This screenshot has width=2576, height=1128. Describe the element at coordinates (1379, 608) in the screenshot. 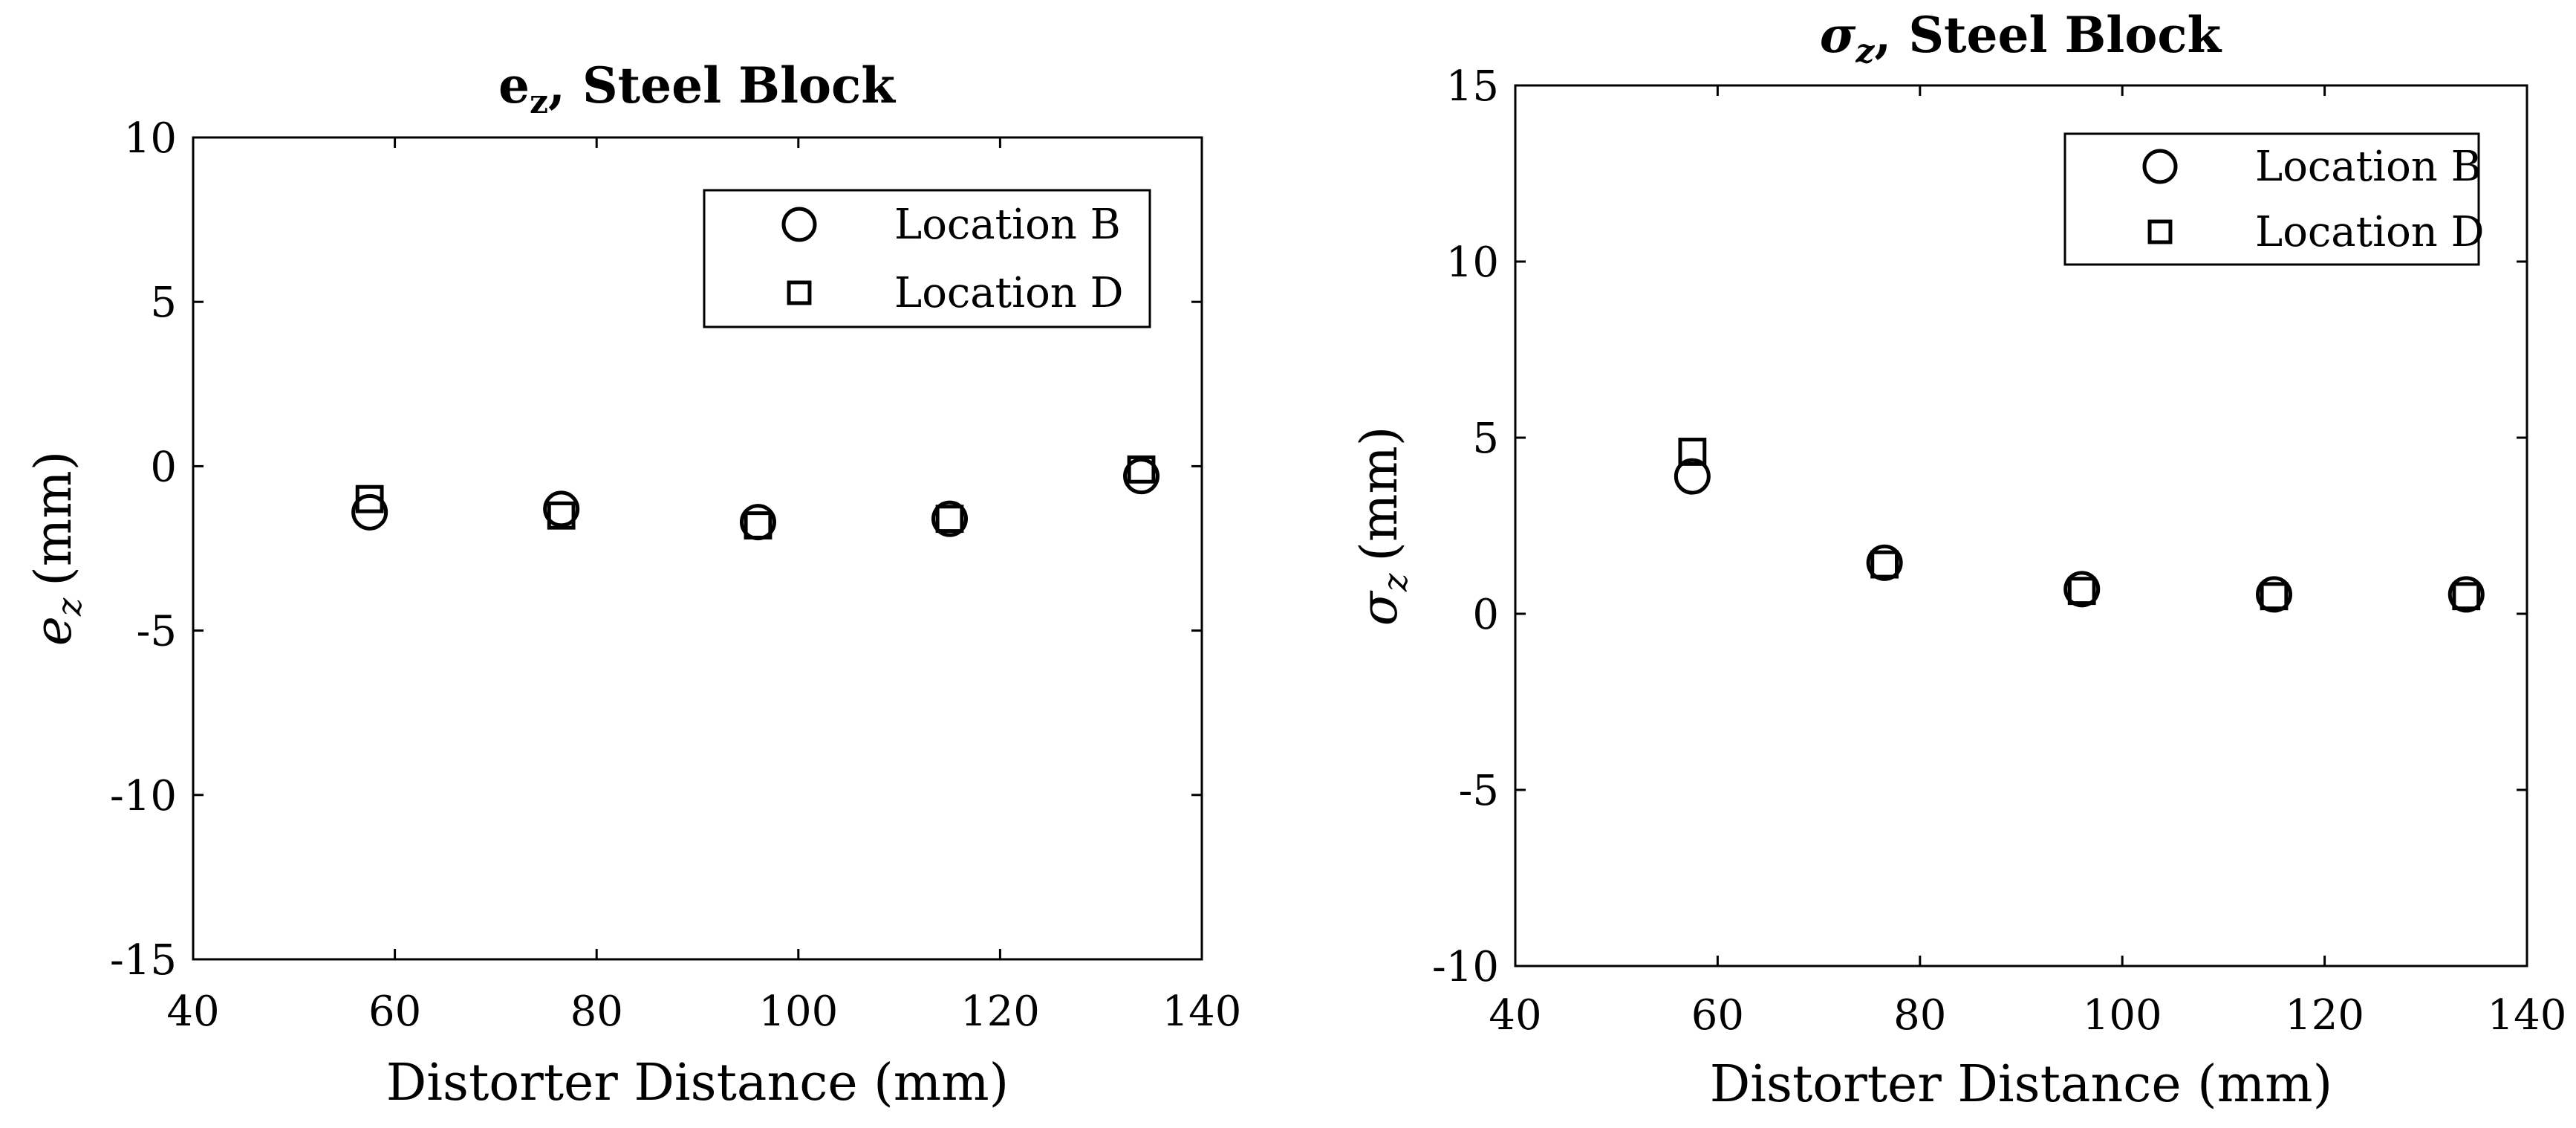

I see `y-label-symbol: σ` at that location.